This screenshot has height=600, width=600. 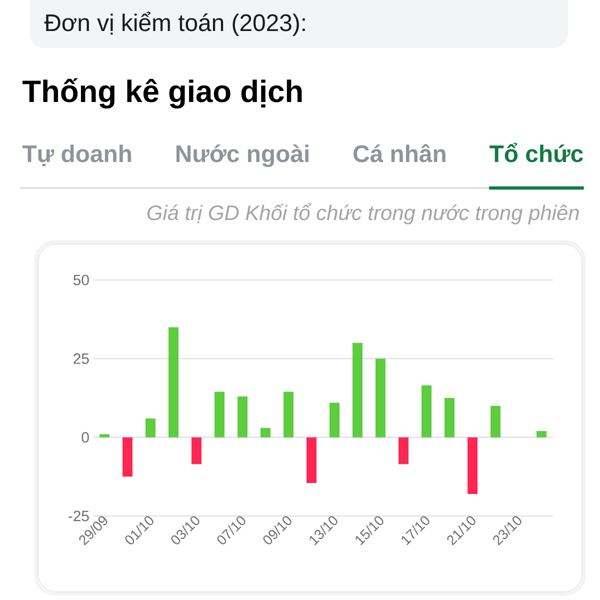 What do you see at coordinates (174, 24) in the screenshot?
I see `text: Đơn vị kiểm toán (2023):` at bounding box center [174, 24].